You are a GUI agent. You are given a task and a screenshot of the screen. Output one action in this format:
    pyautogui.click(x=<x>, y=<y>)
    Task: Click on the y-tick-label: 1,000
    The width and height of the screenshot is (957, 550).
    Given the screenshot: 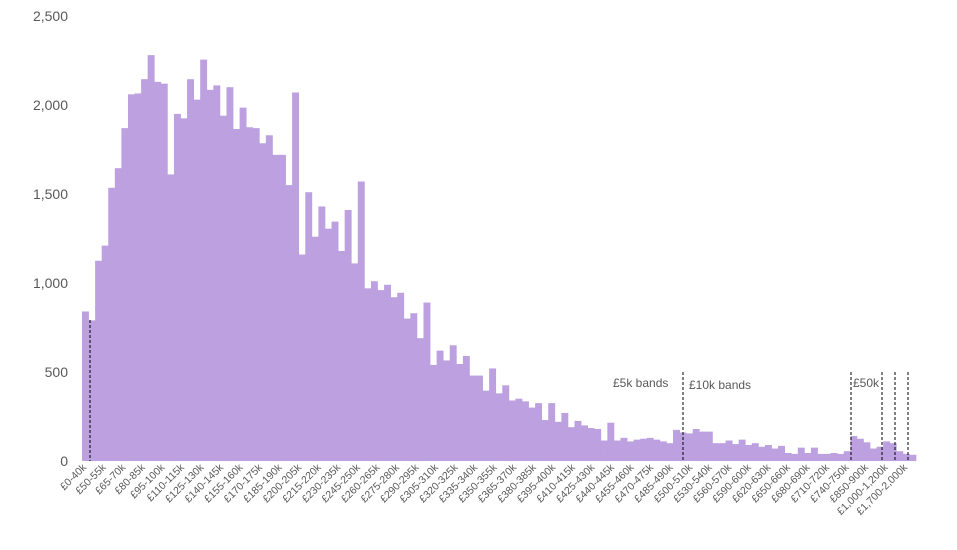 What is the action you would take?
    pyautogui.click(x=50, y=283)
    